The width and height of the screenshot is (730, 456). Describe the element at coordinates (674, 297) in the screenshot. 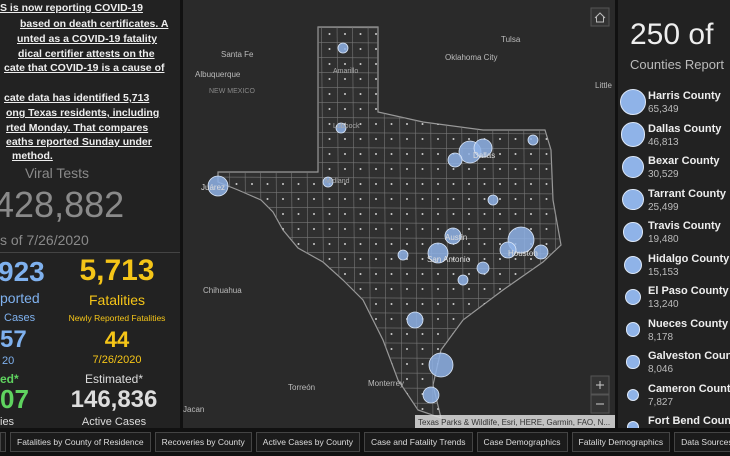

I see `county-item: El Paso County 13,240` at that location.